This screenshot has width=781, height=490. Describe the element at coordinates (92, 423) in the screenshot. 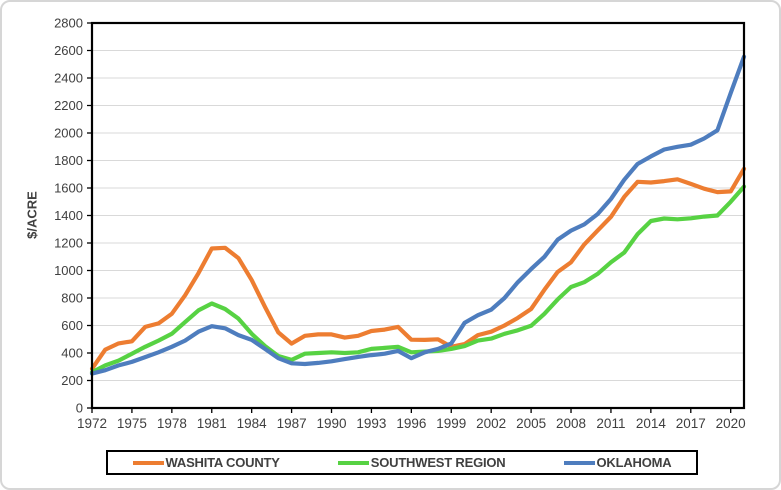

I see `svg-text: 1972` at that location.